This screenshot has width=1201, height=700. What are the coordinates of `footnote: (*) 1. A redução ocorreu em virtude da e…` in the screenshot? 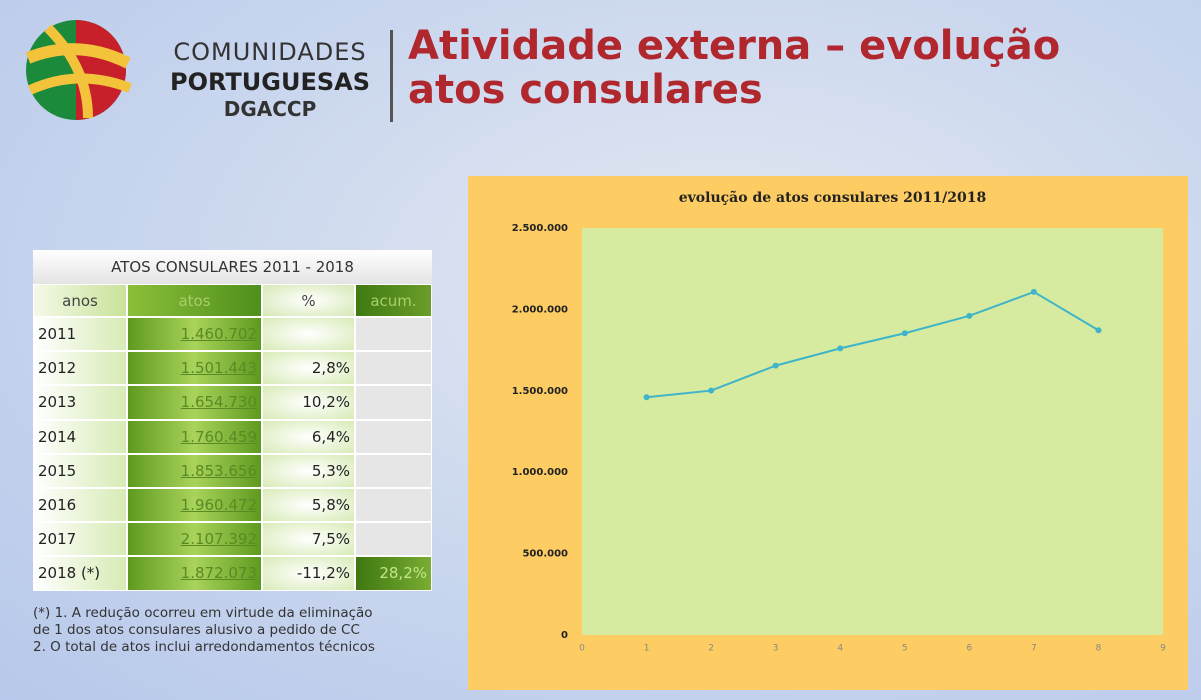 It's located at (204, 630).